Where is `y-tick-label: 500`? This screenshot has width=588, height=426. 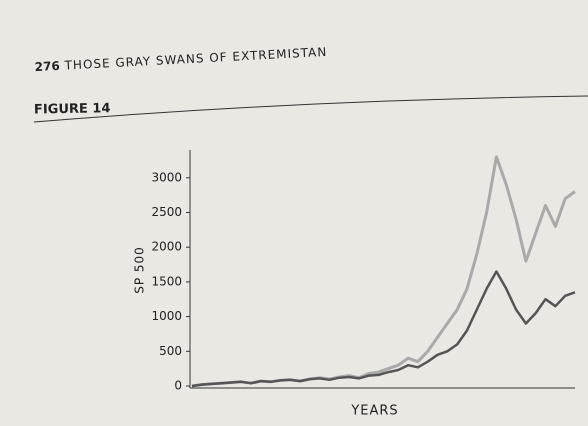 y-tick-label: 500 is located at coordinates (170, 351).